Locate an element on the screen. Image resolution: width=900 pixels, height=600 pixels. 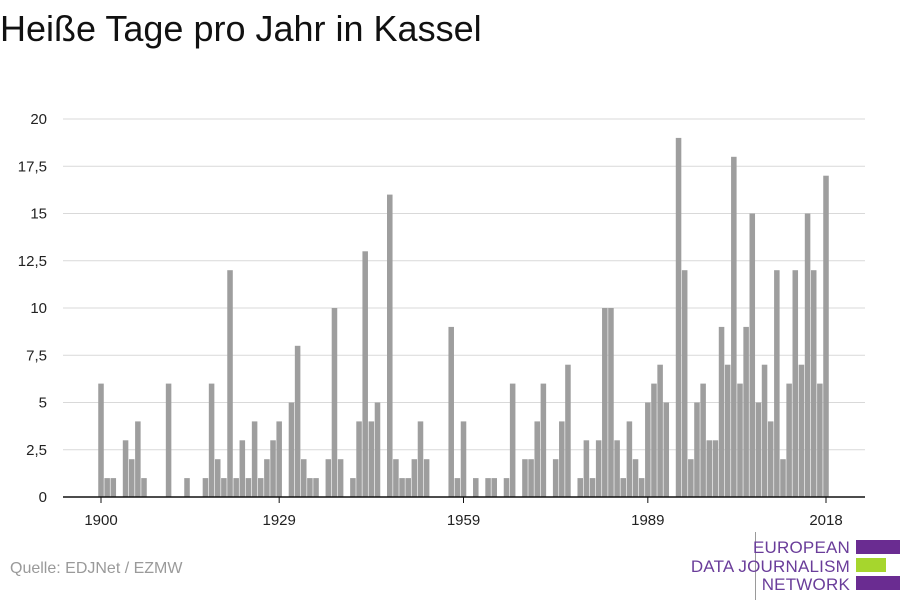
bar-1945 is located at coordinates (377, 449).